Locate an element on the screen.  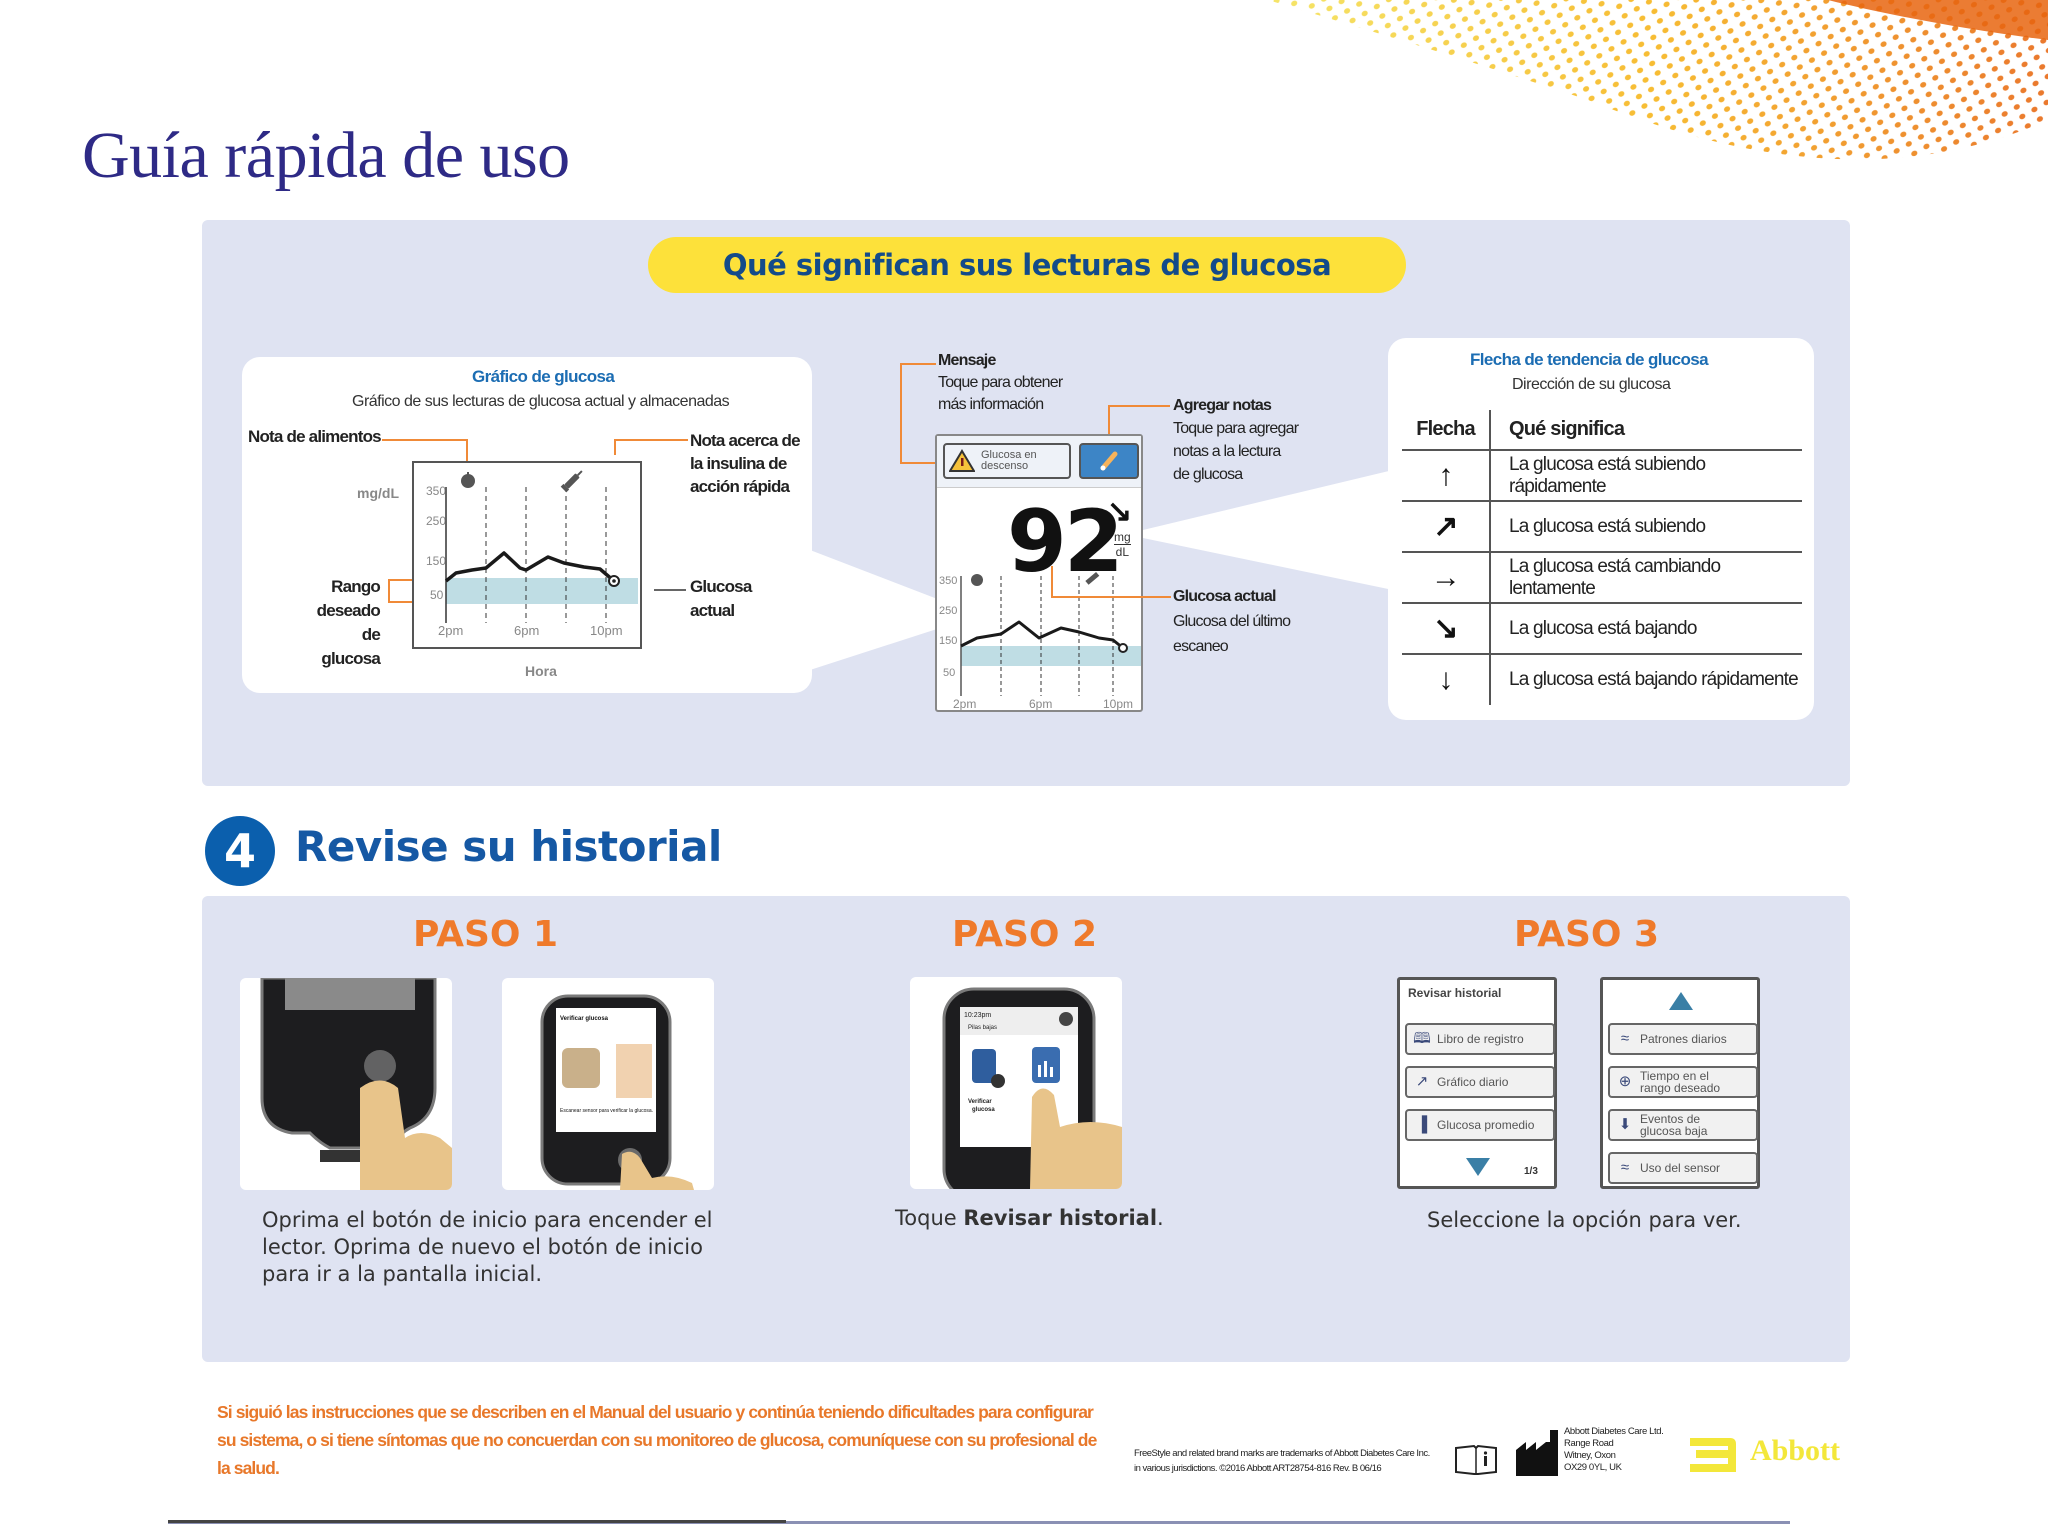
menu-sensor-usage: ≈ Uso del sensor is located at coordinates (1683, 1168).